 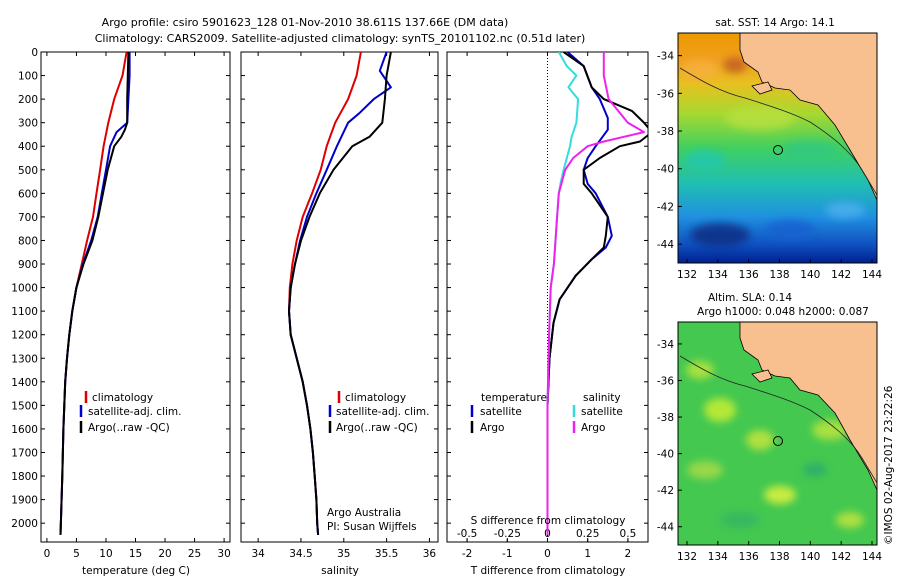 I want to click on legend-label-sal-satellite: satellite, so click(x=602, y=412).